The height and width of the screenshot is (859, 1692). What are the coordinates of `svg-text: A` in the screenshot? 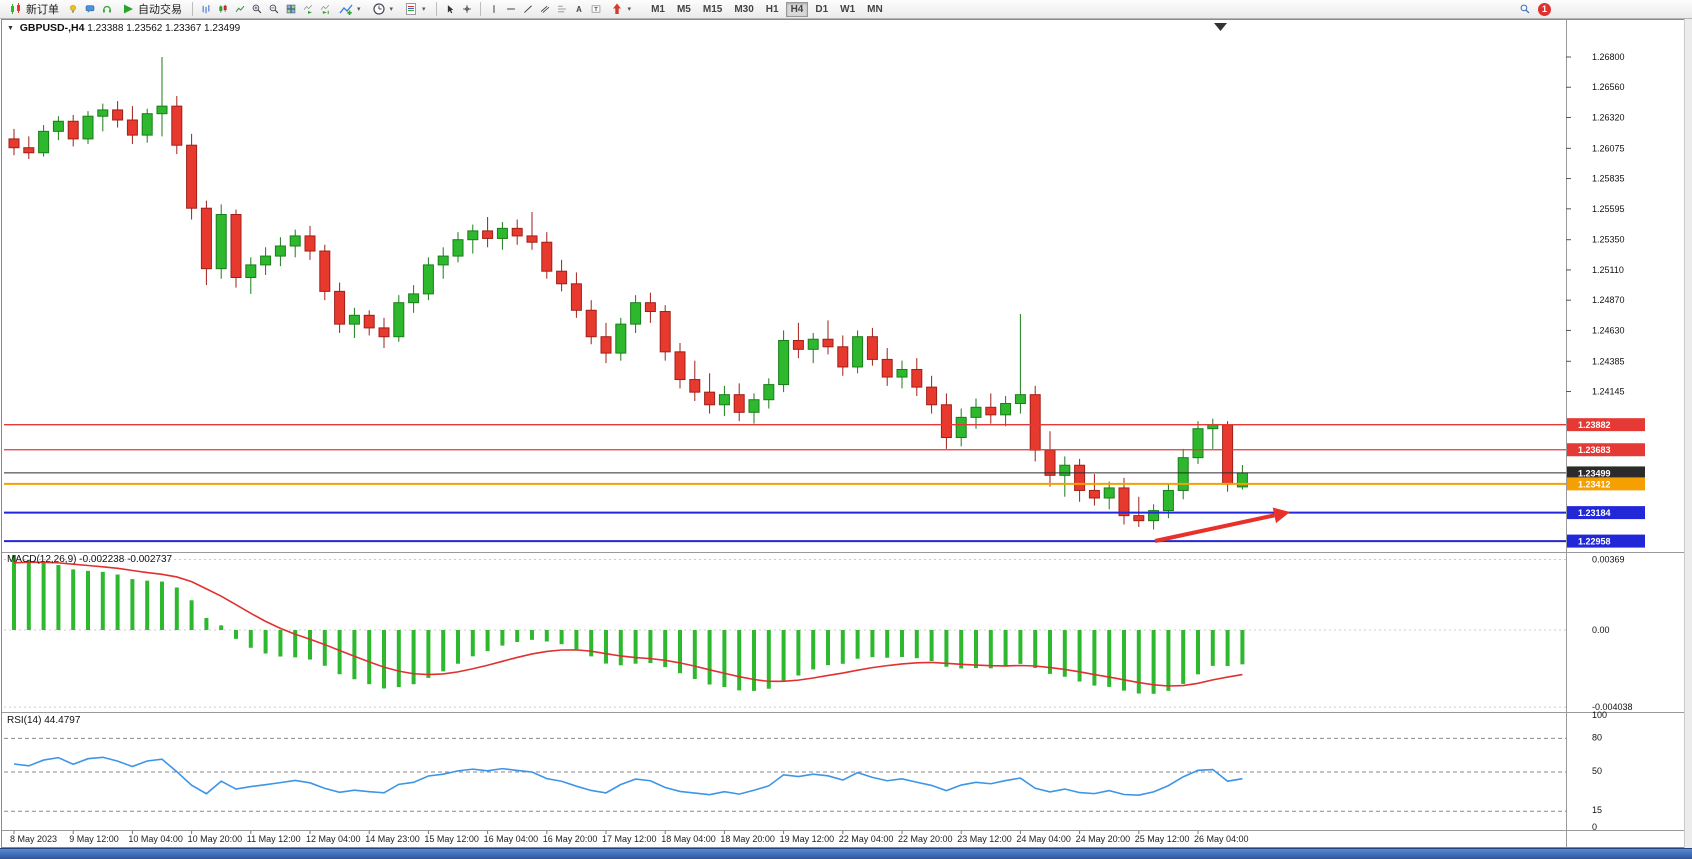 It's located at (579, 9).